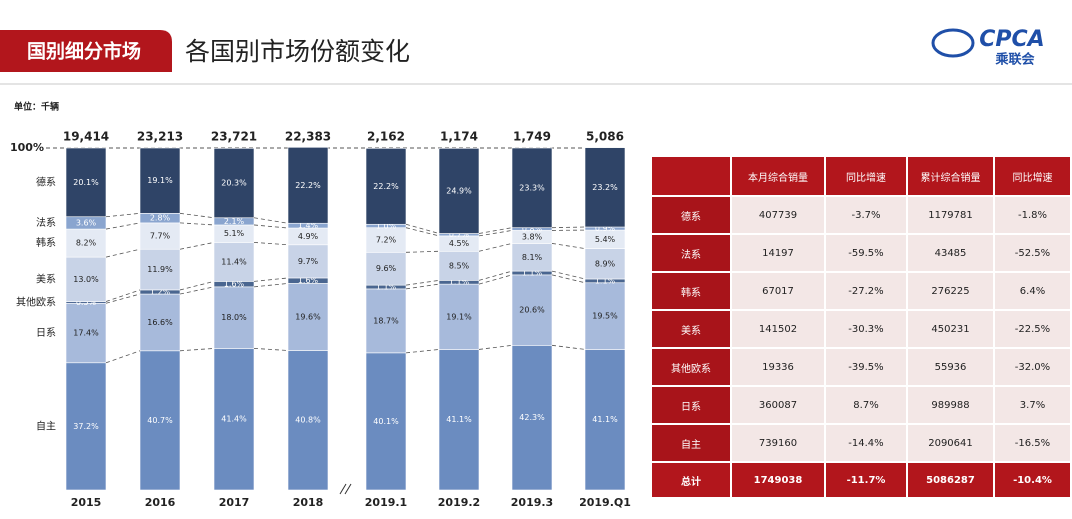 This screenshot has height=519, width=1072. I want to click on value-label: 20.1%, so click(86, 182).